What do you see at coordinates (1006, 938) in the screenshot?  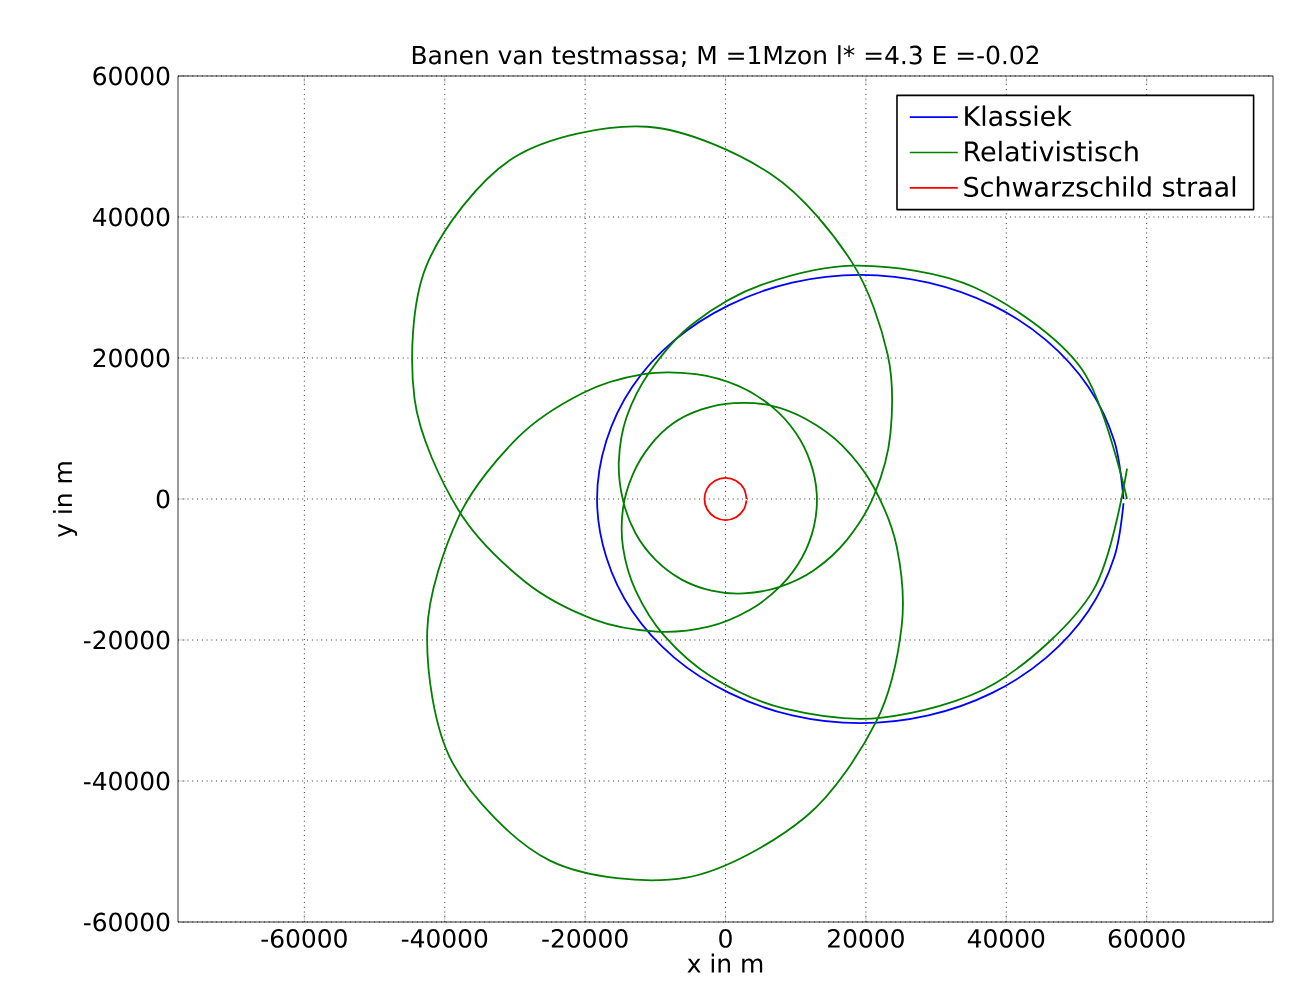 I see `x-tick-label: 40000` at bounding box center [1006, 938].